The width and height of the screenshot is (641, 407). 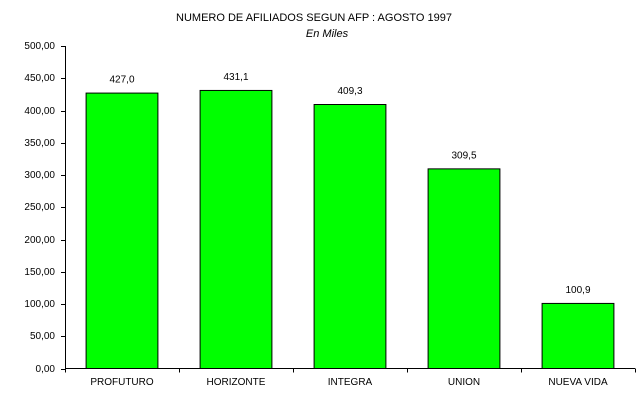 What do you see at coordinates (350, 382) in the screenshot?
I see `x-tick-label: INTEGRA` at bounding box center [350, 382].